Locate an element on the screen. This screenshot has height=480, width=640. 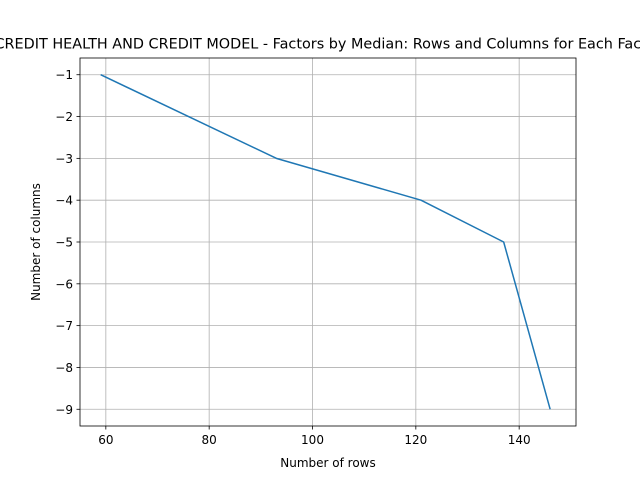
y-tick-label: −7 is located at coordinates (64, 326).